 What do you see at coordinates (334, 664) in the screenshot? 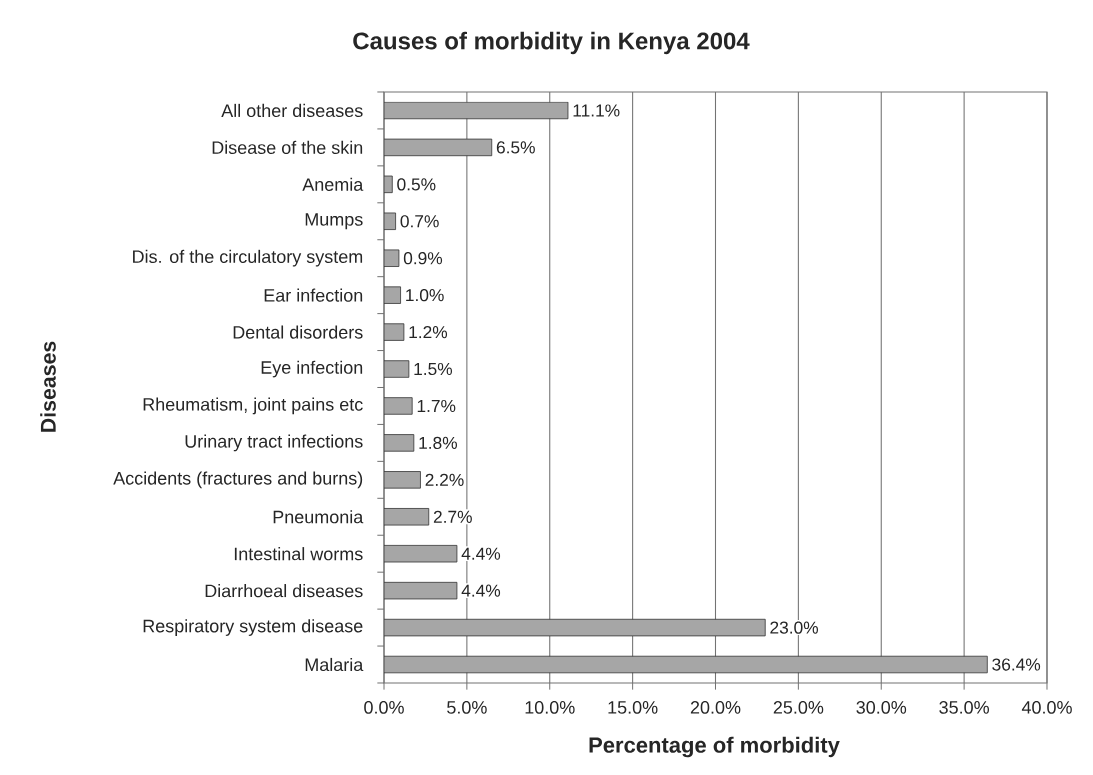
I see `y-tick-label: Malaria` at bounding box center [334, 664].